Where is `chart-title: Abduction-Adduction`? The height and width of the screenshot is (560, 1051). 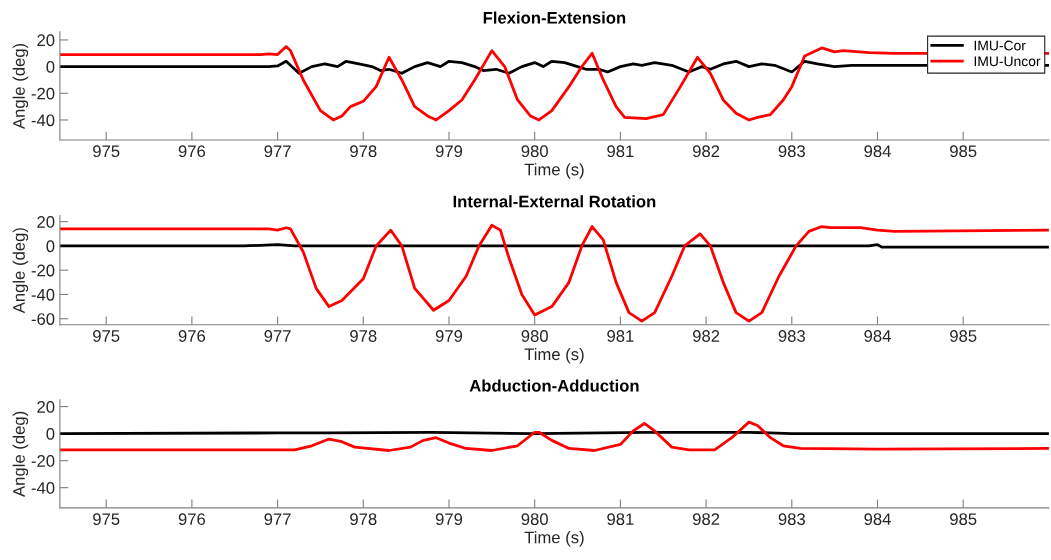
chart-title: Abduction-Adduction is located at coordinates (554, 385).